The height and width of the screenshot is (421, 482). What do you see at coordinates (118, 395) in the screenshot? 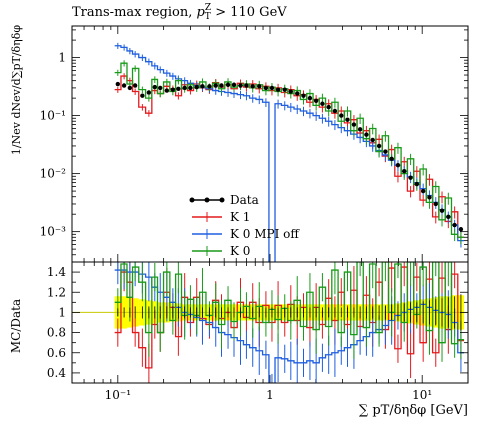
I see `x-tick-label: 10⁻¹` at bounding box center [118, 395].